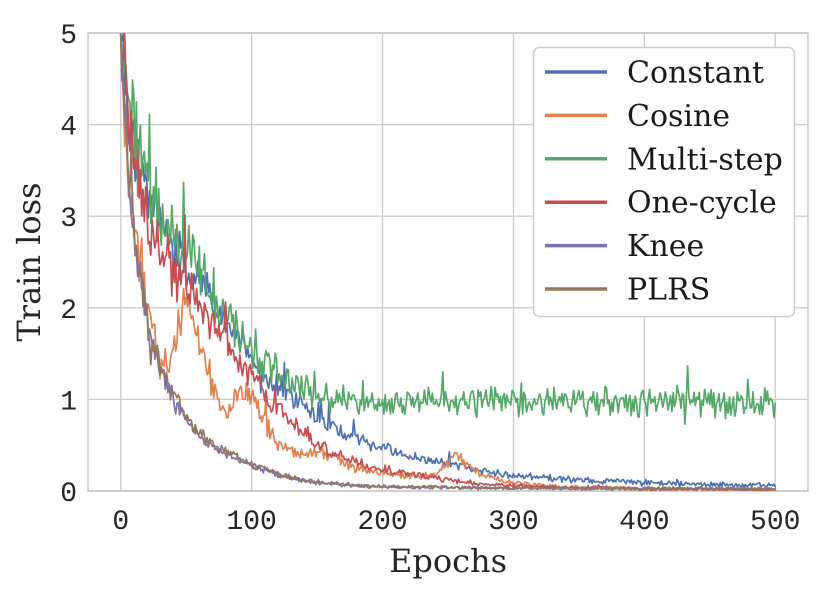 This screenshot has width=830, height=593. I want to click on legend-item-plrs: PLRS, so click(627, 290).